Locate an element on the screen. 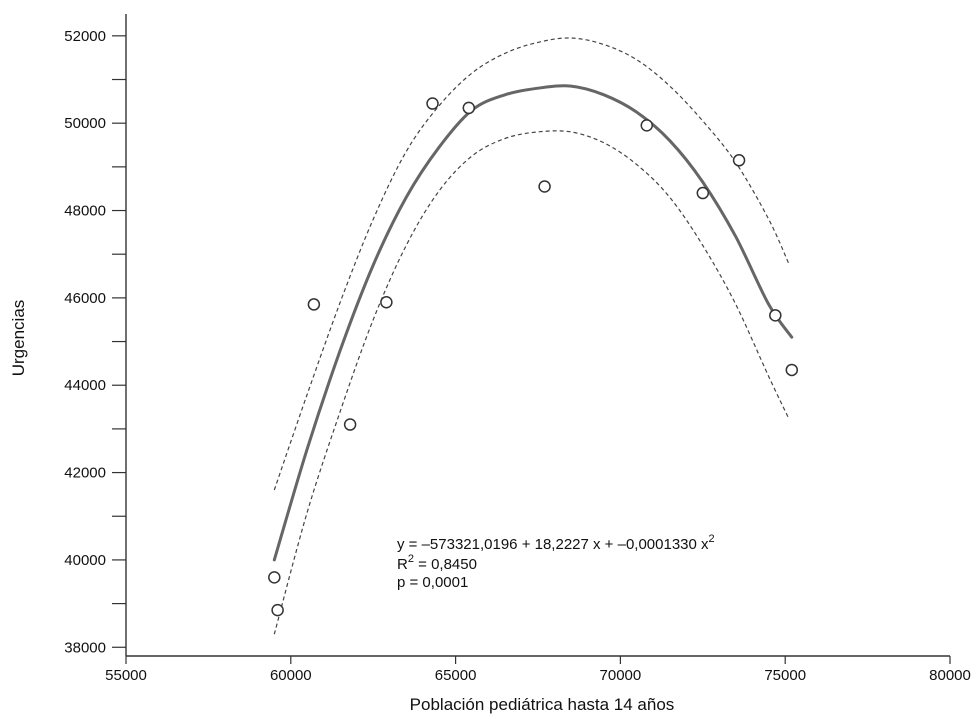 The height and width of the screenshot is (716, 975). y-tick-label: 52000 is located at coordinates (85, 36).